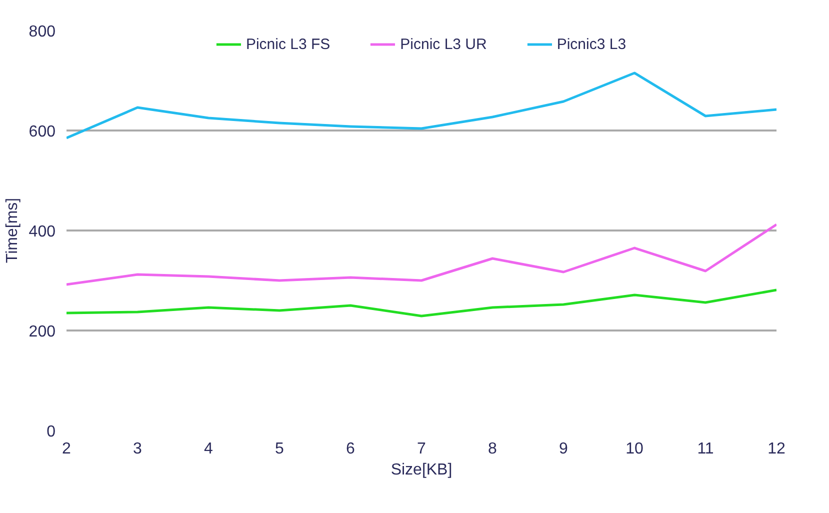 Image resolution: width=829 pixels, height=513 pixels. Describe the element at coordinates (42, 32) in the screenshot. I see `y-tick-label: 800` at that location.